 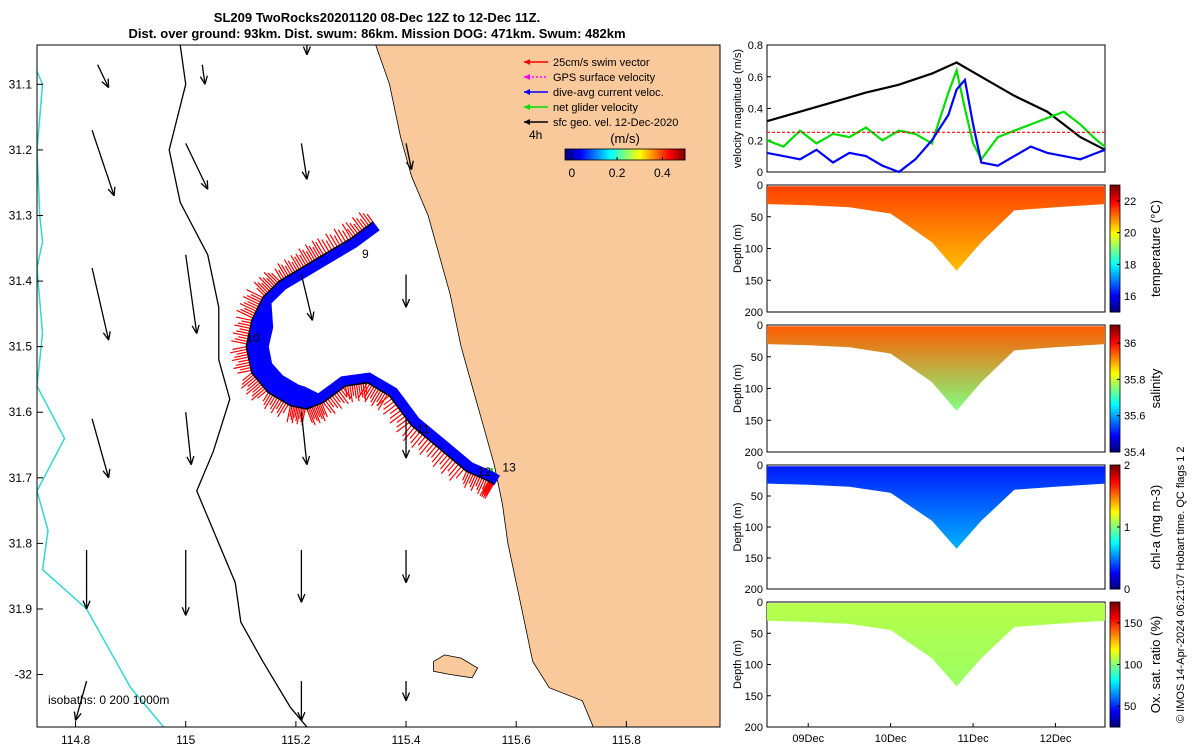 What do you see at coordinates (295, 740) in the screenshot?
I see `map-x-tick-label: 115.2` at bounding box center [295, 740].